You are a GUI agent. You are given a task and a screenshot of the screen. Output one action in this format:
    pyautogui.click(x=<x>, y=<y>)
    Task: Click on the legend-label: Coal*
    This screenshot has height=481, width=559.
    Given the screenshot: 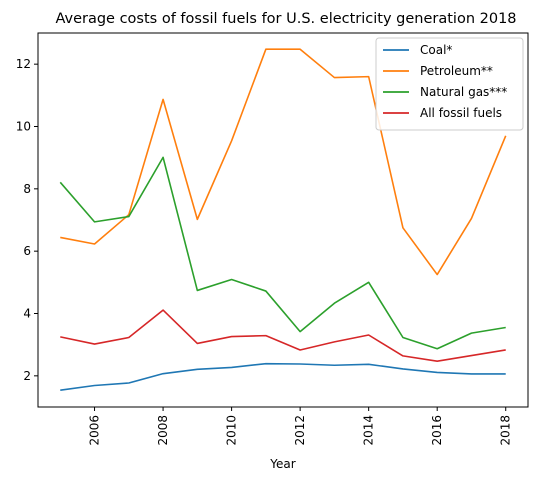 What is the action you would take?
    pyautogui.click(x=436, y=50)
    